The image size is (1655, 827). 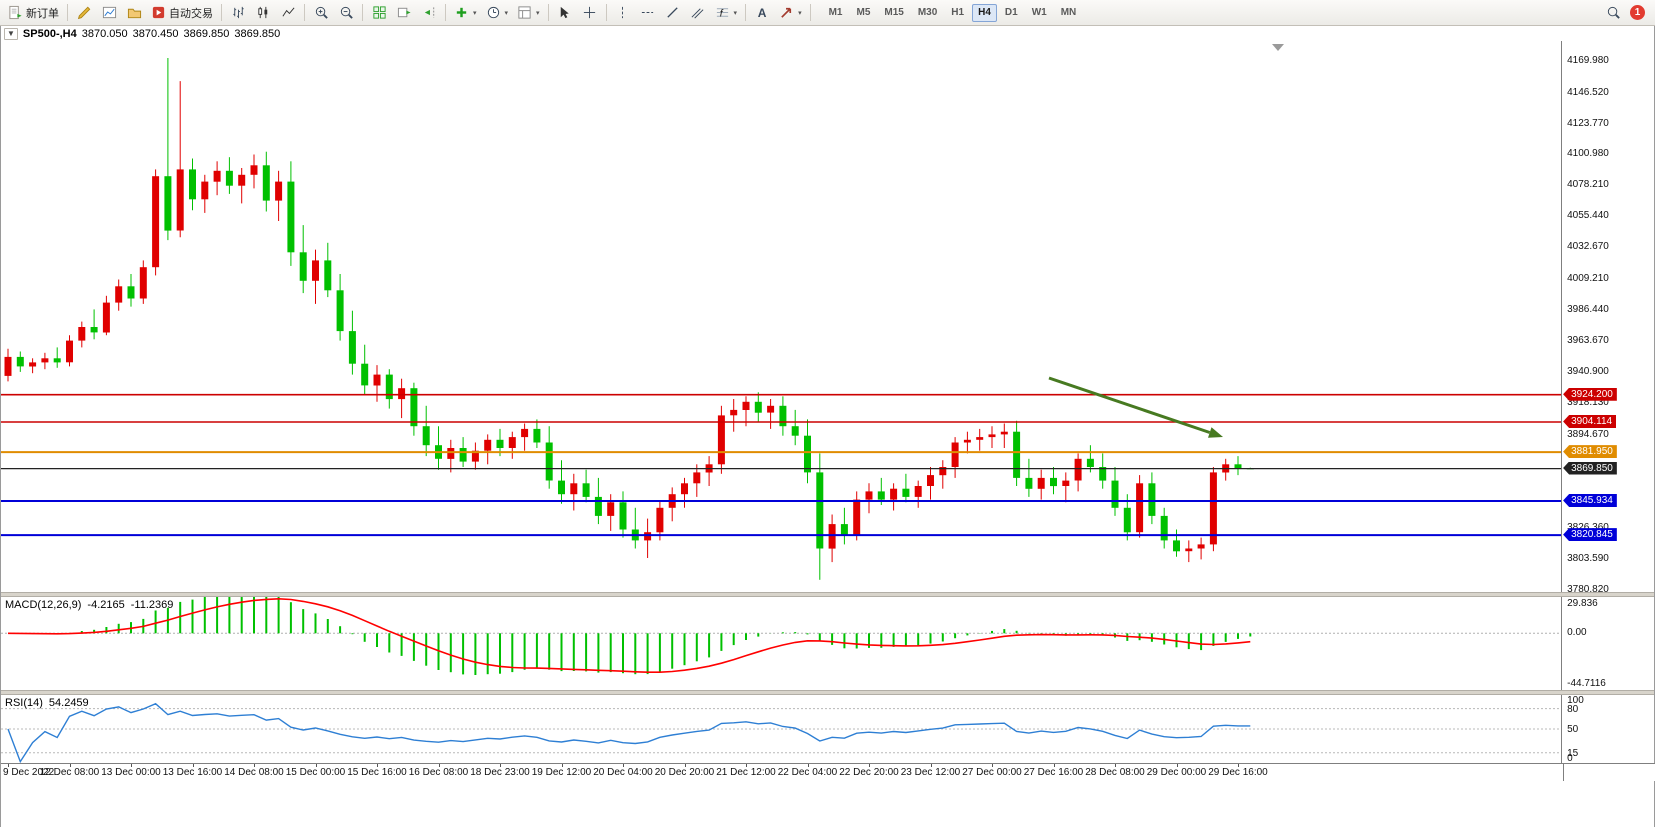 What do you see at coordinates (438, 772) in the screenshot?
I see `time-tick-label: 16 Dec 08:00` at bounding box center [438, 772].